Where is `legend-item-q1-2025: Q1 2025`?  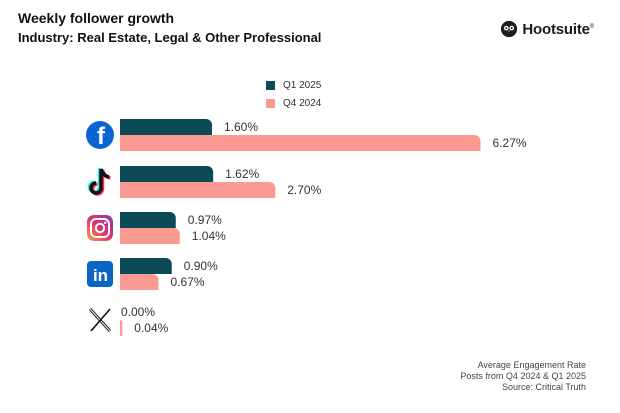 legend-item-q1-2025: Q1 2025 is located at coordinates (293, 85).